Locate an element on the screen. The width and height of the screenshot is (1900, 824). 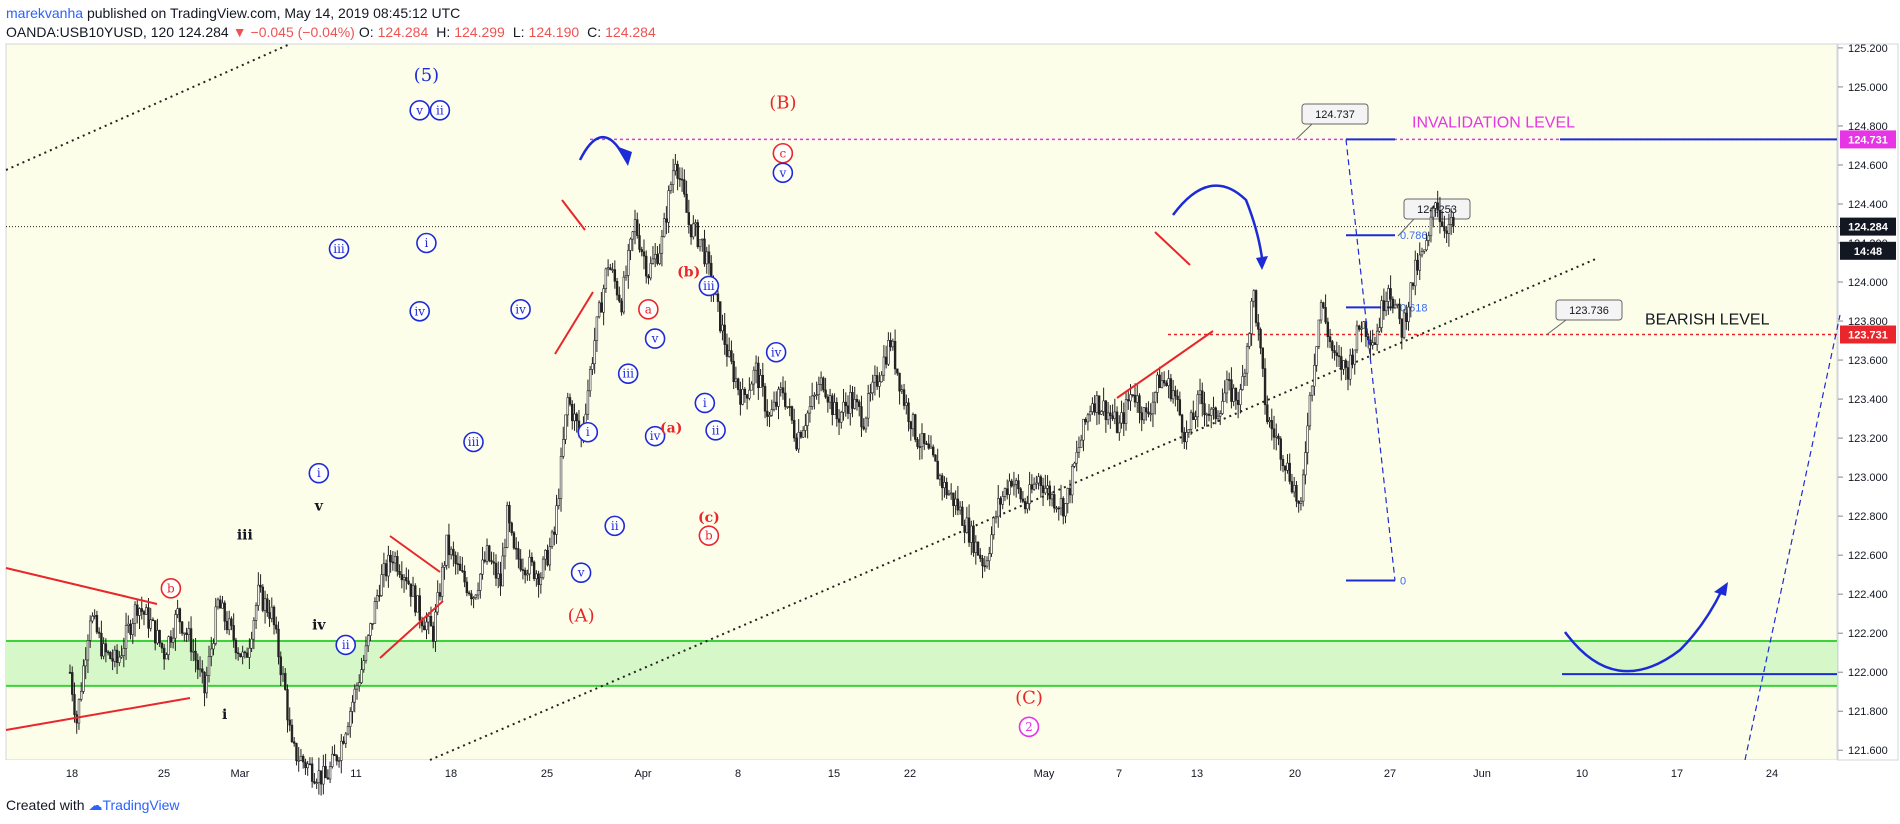
svg-text: c is located at coordinates (782, 153).